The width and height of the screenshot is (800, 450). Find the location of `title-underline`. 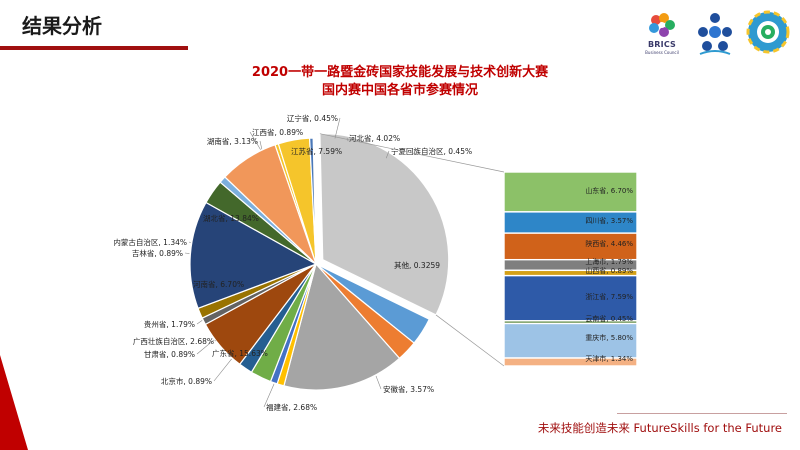

title-underline is located at coordinates (94, 48).